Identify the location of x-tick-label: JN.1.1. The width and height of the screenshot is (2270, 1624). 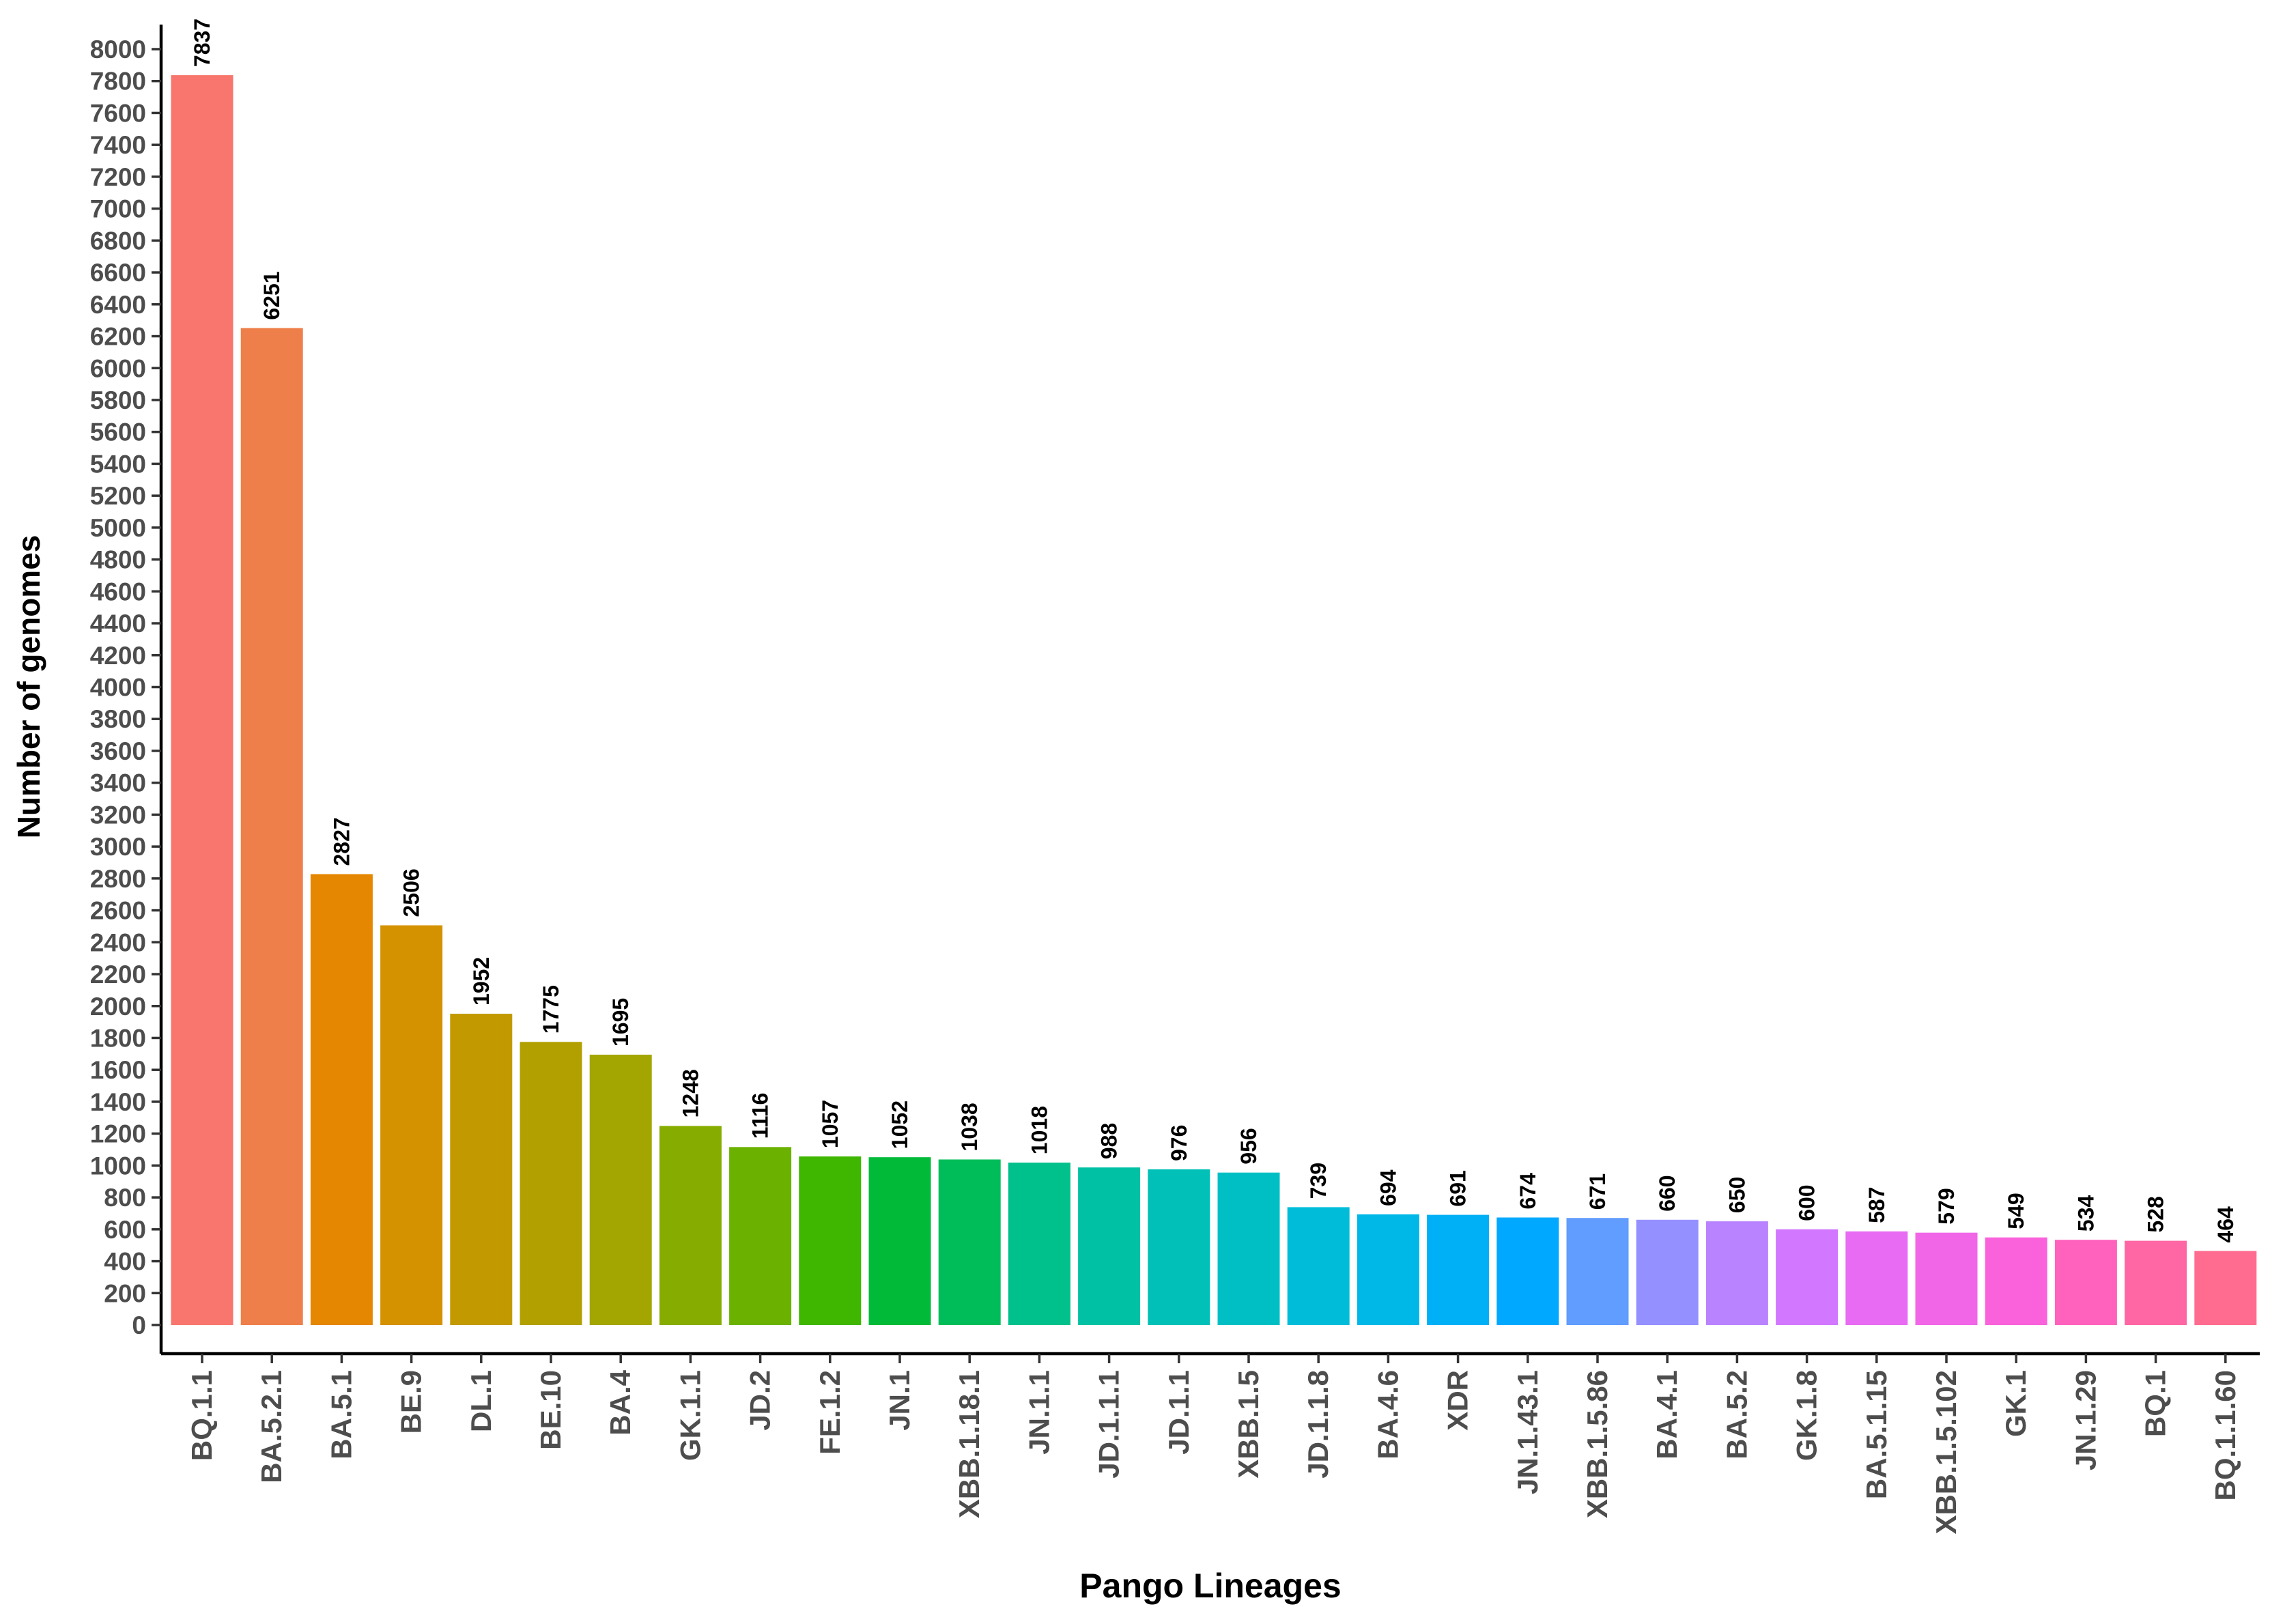
(1039, 1412).